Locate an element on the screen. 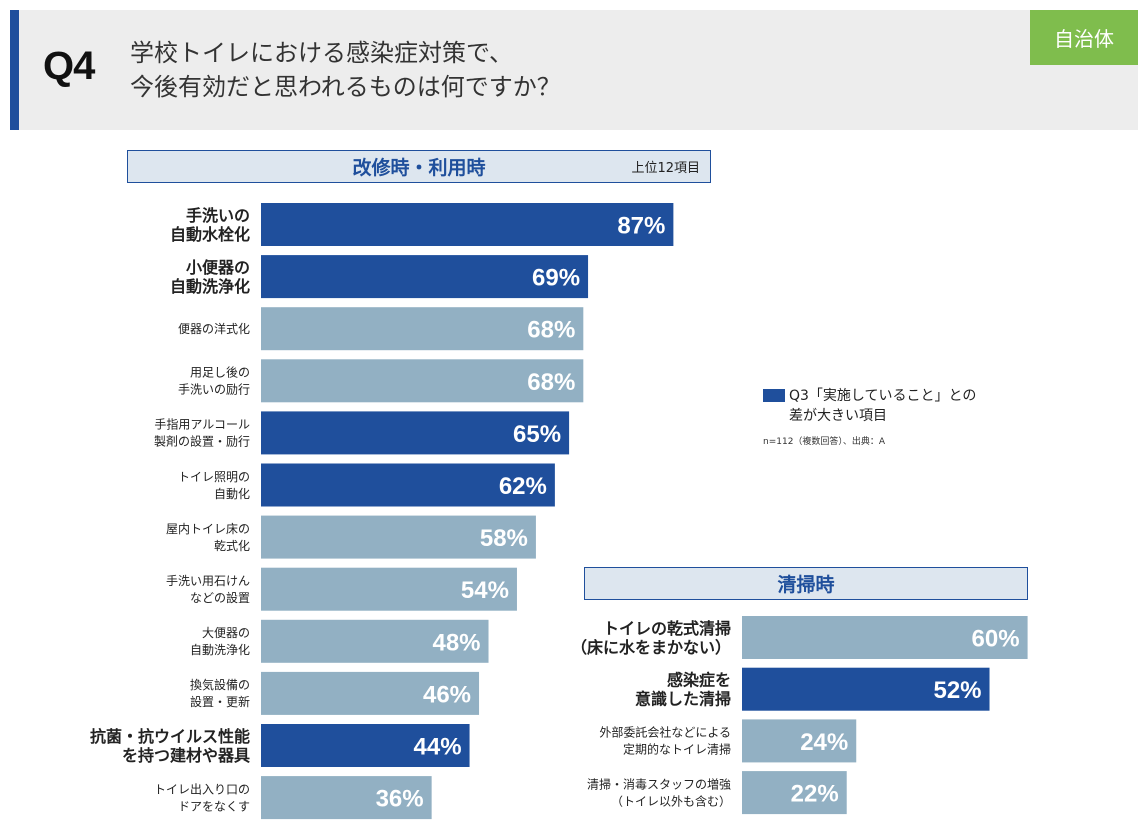 The width and height of the screenshot is (1147, 832). category-label: 乾式化 is located at coordinates (232, 546).